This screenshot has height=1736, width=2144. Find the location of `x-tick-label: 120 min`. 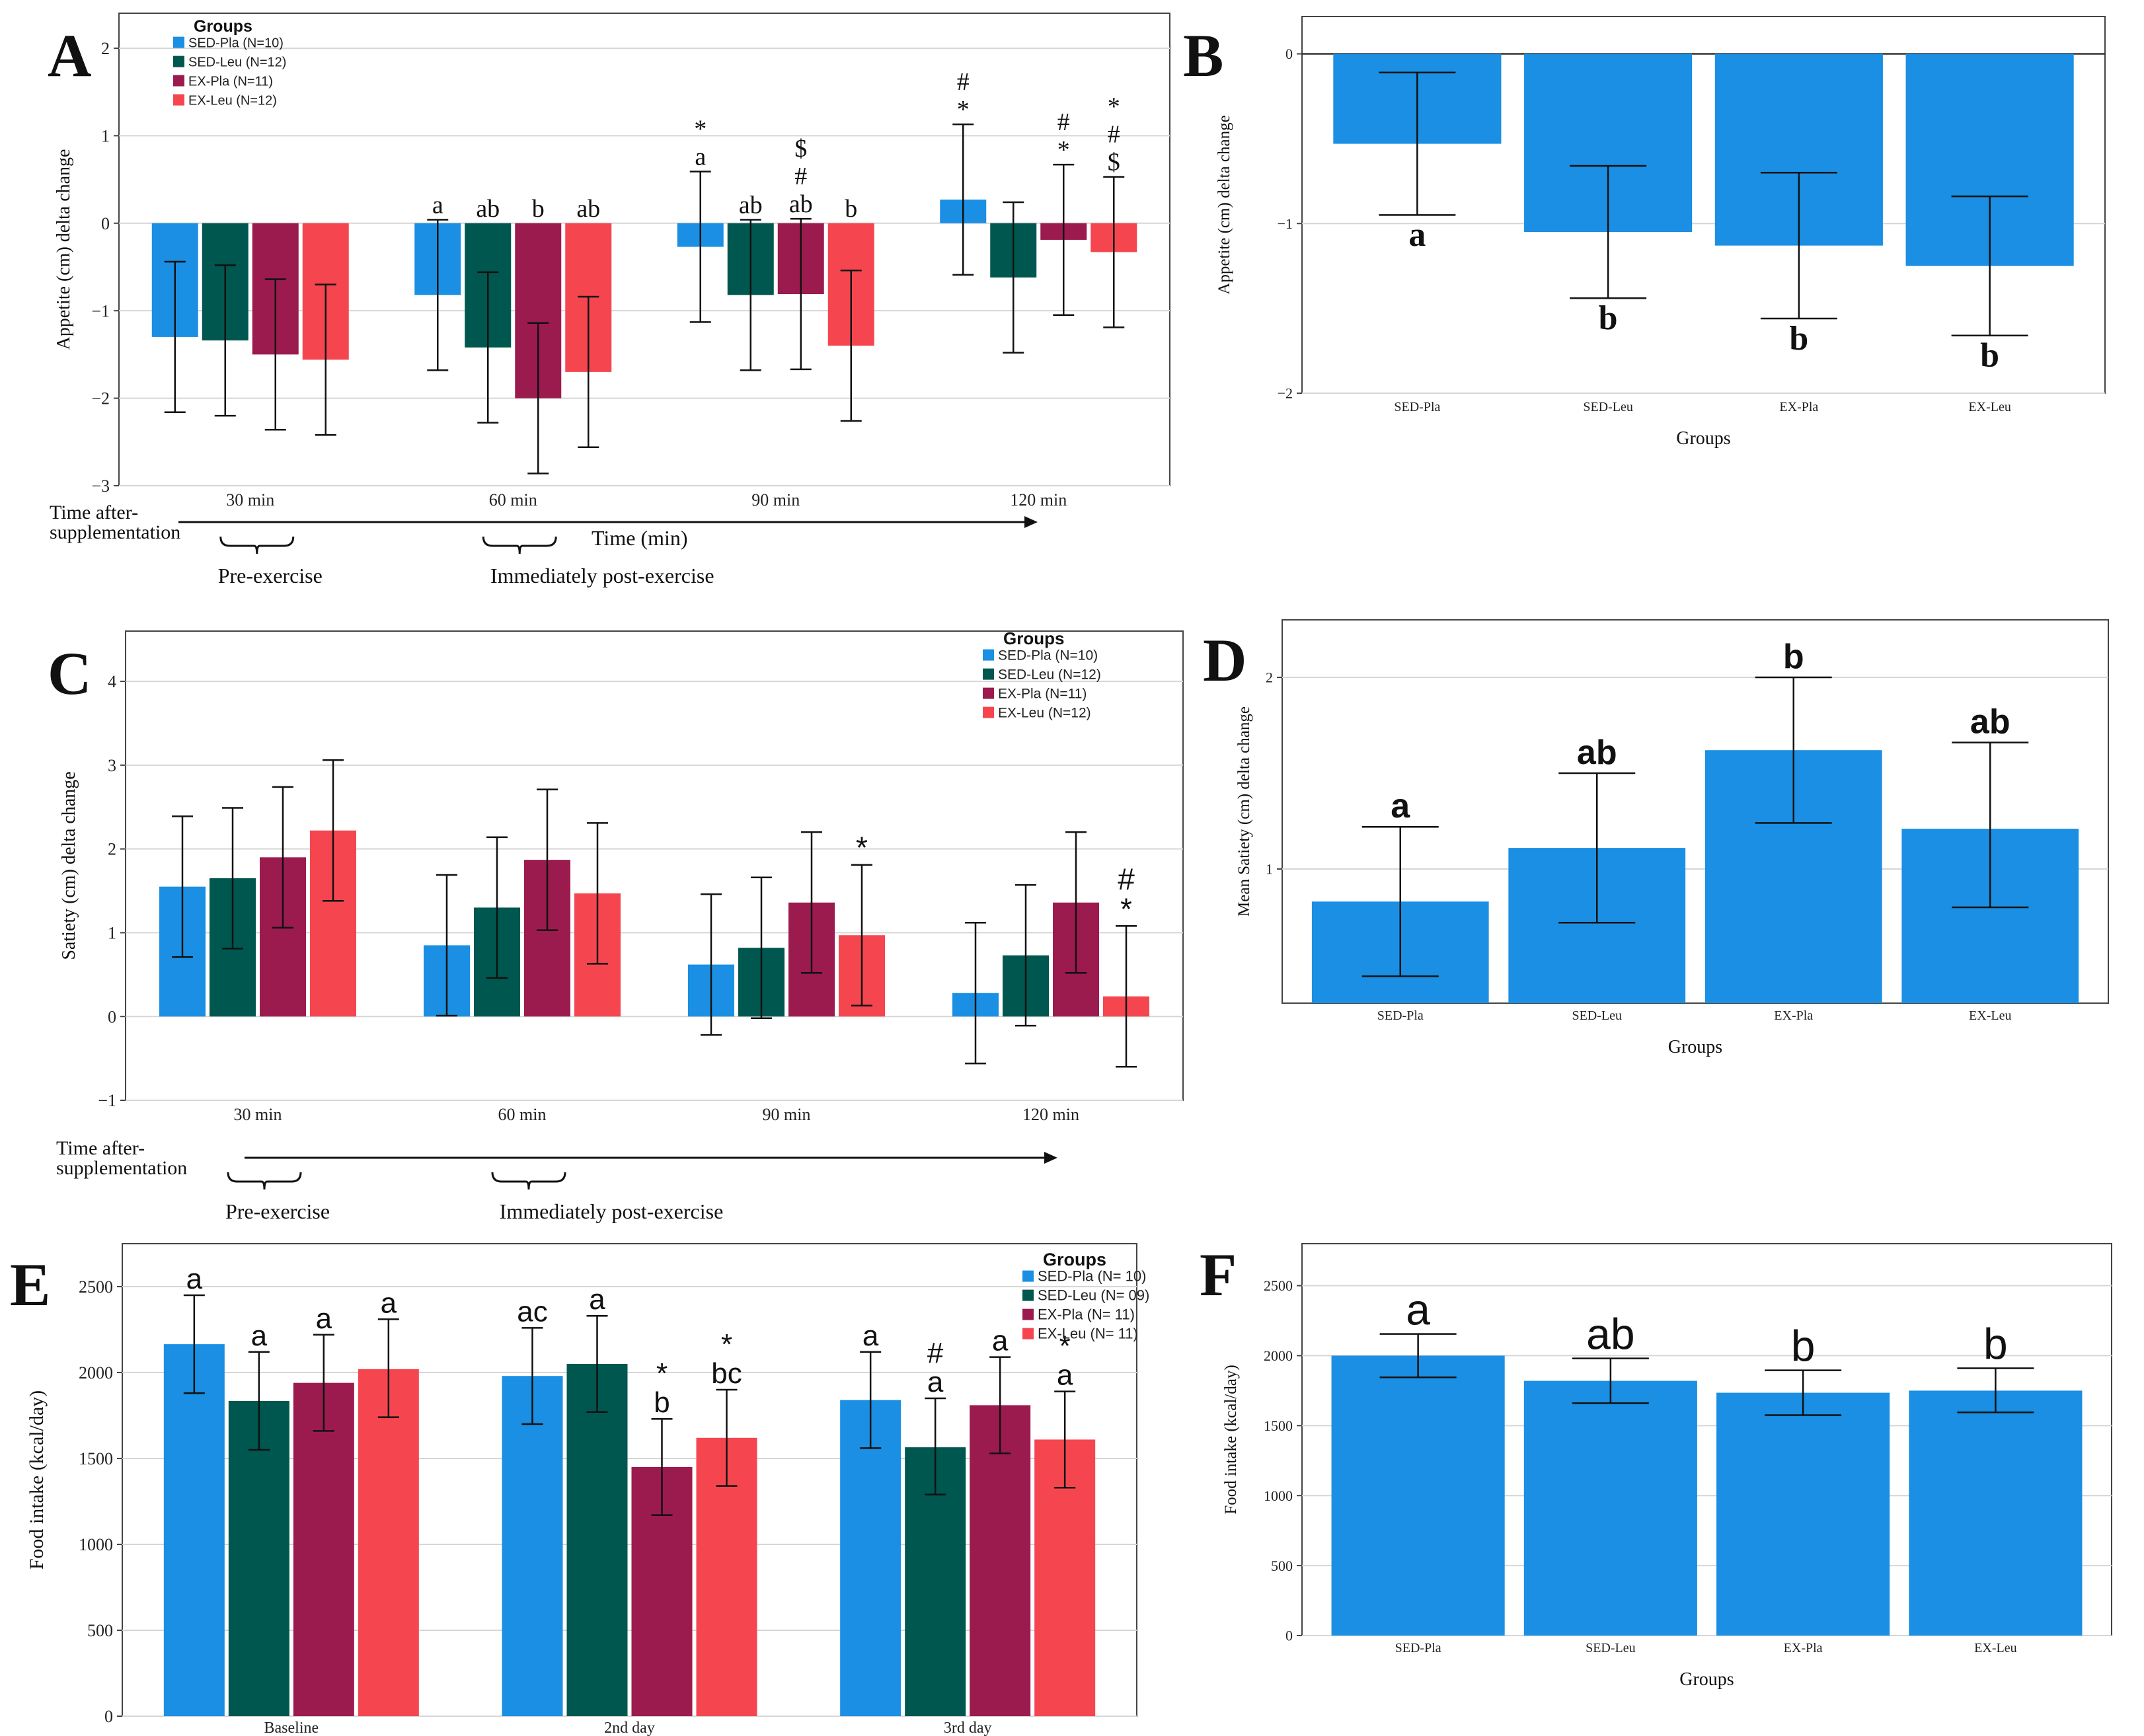

x-tick-label: 120 min is located at coordinates (1050, 1114).